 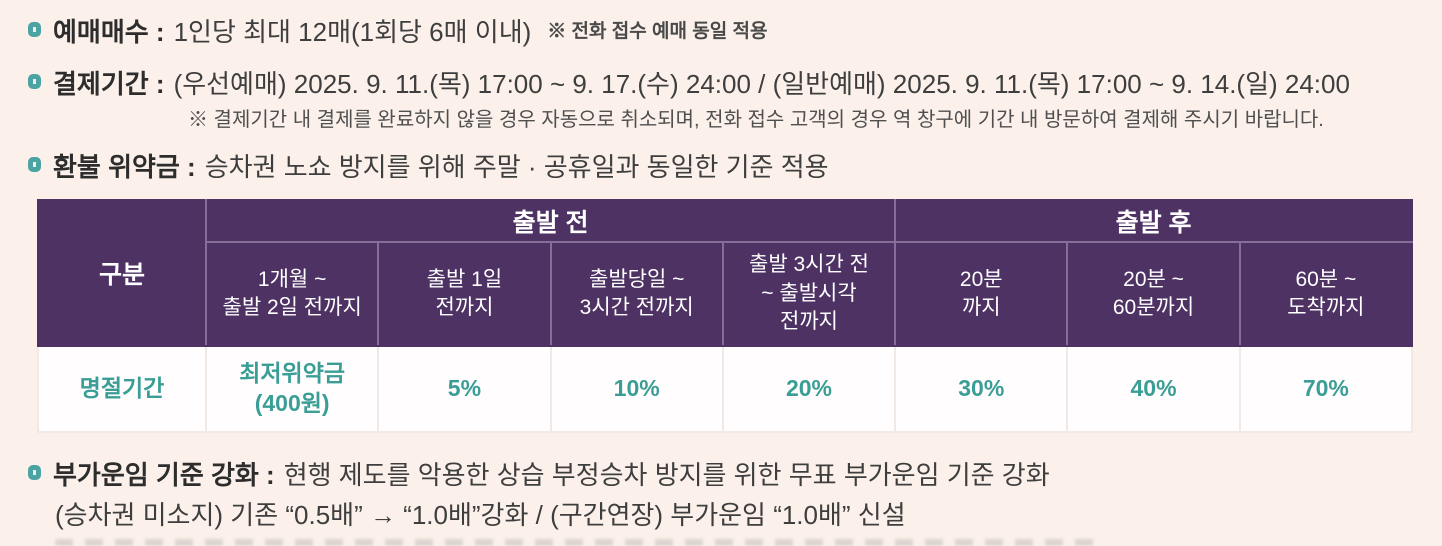 What do you see at coordinates (981, 389) in the screenshot?
I see `row-value-5: 30%` at bounding box center [981, 389].